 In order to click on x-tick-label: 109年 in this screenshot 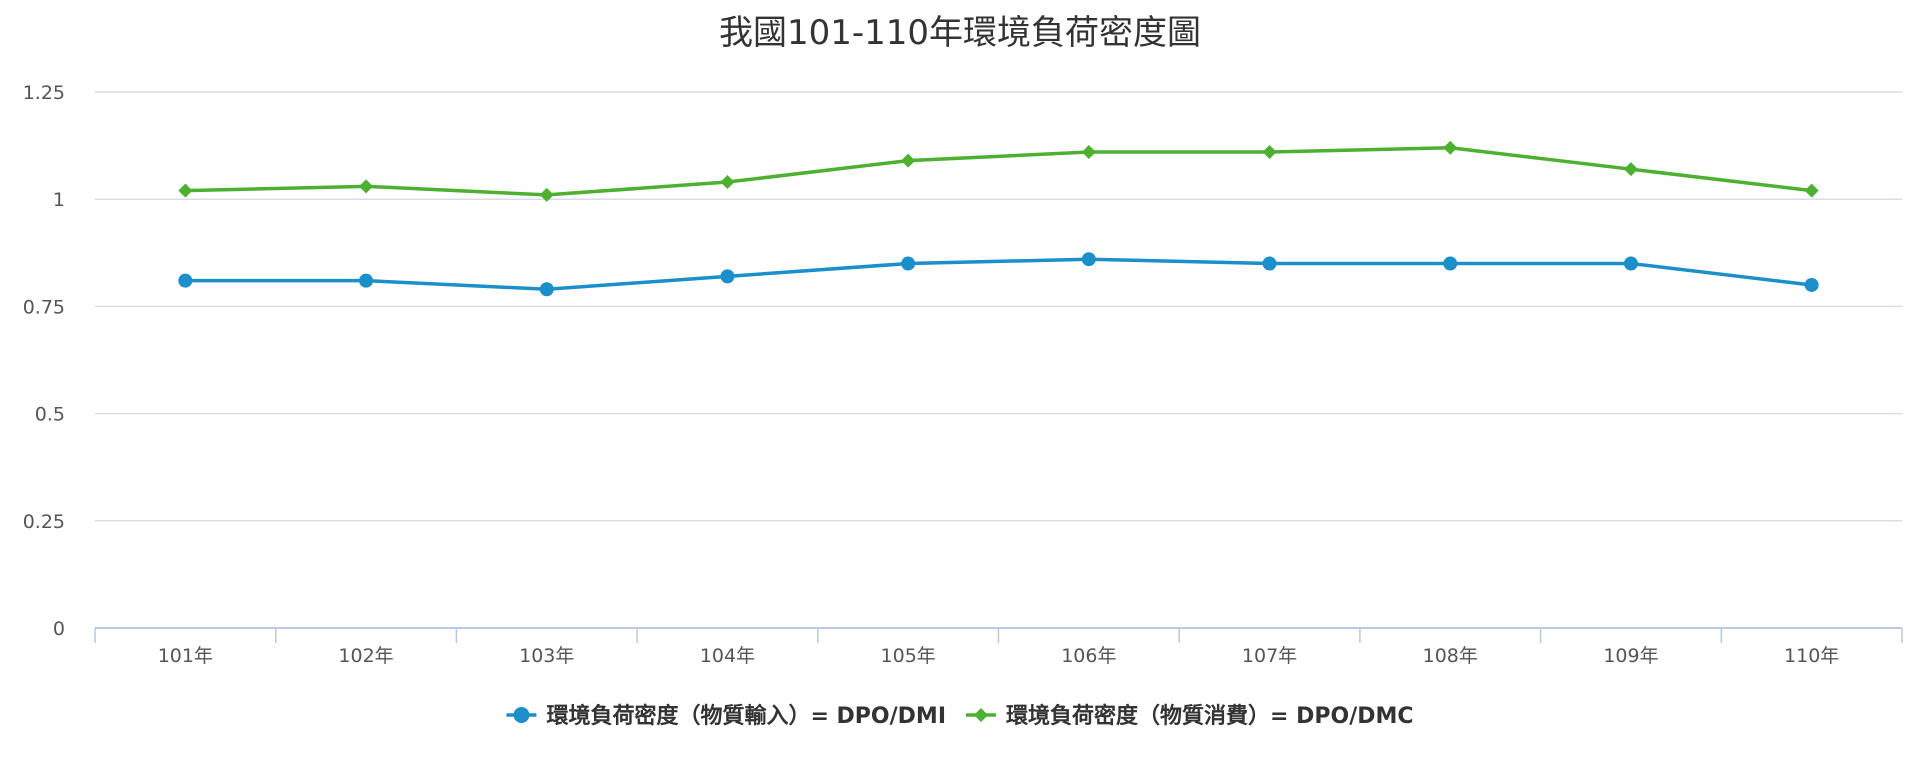, I will do `click(1630, 656)`.